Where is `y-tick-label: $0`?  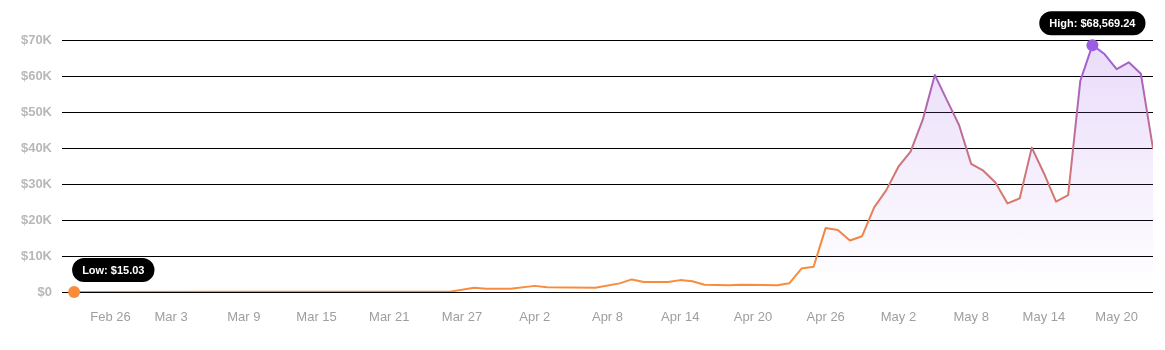 y-tick-label: $0 is located at coordinates (44, 291).